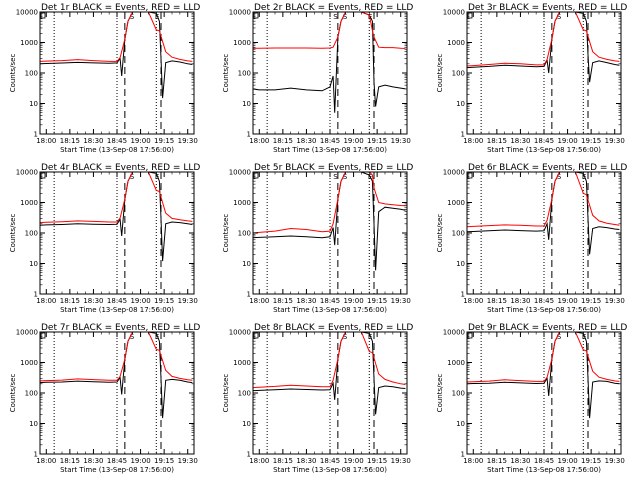 This screenshot has height=480, width=640. Describe the element at coordinates (333, 8) in the screenshot. I see `panel-title: Det 2r BLACK = Events, RED = LLD` at that location.